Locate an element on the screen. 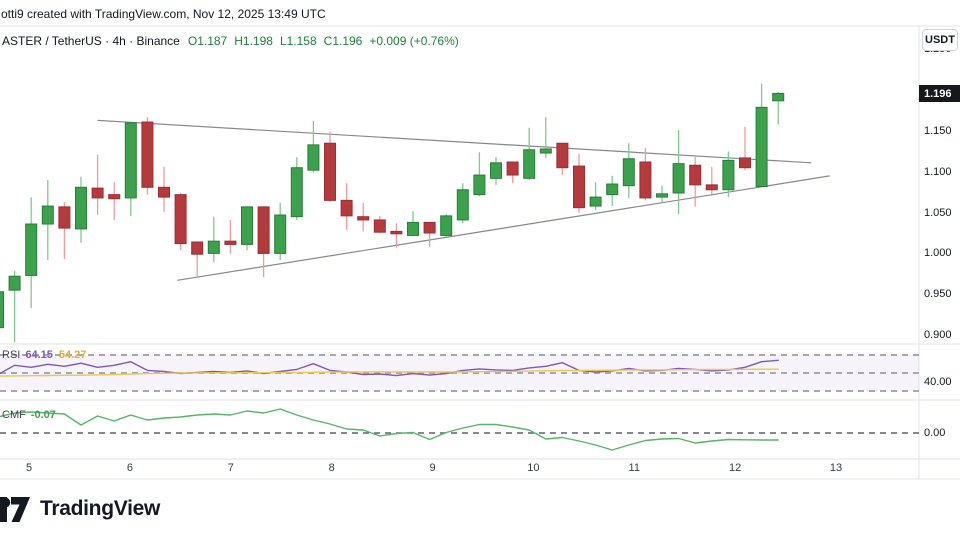 Image resolution: width=960 pixels, height=540 pixels. rsi-line is located at coordinates (389, 368).